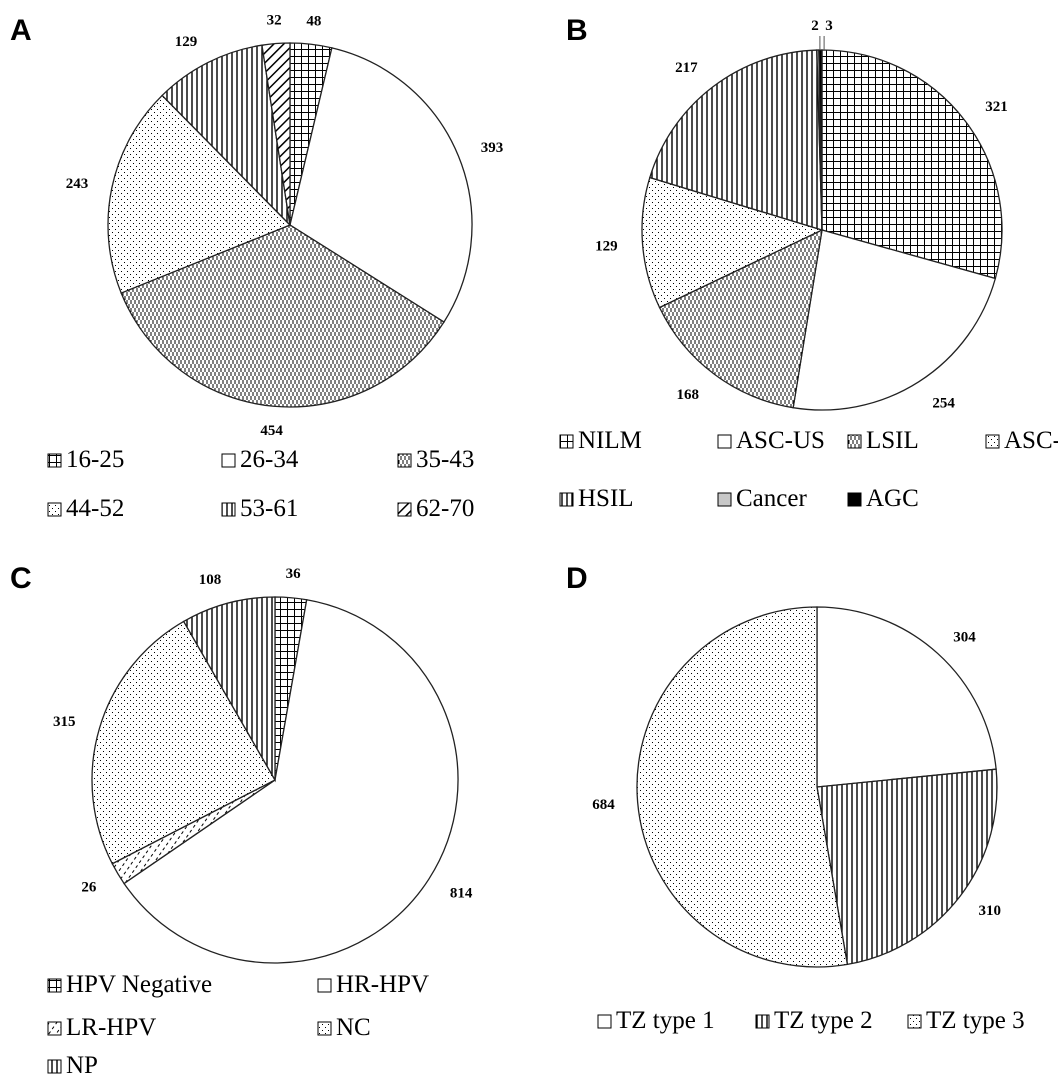 The height and width of the screenshot is (1087, 1058). I want to click on value-label-tz-type-2: 310, so click(990, 911).